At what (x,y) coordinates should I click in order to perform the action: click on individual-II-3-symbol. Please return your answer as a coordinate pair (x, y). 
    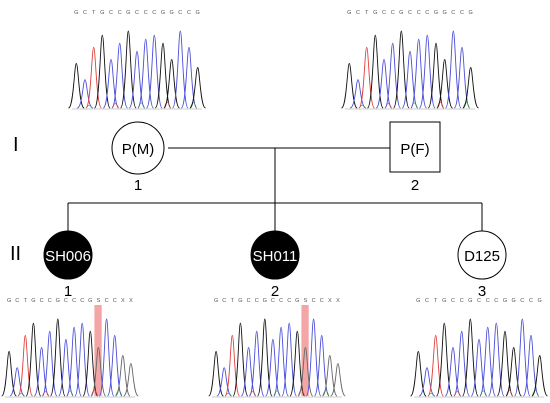
    Looking at the image, I should click on (482, 255).